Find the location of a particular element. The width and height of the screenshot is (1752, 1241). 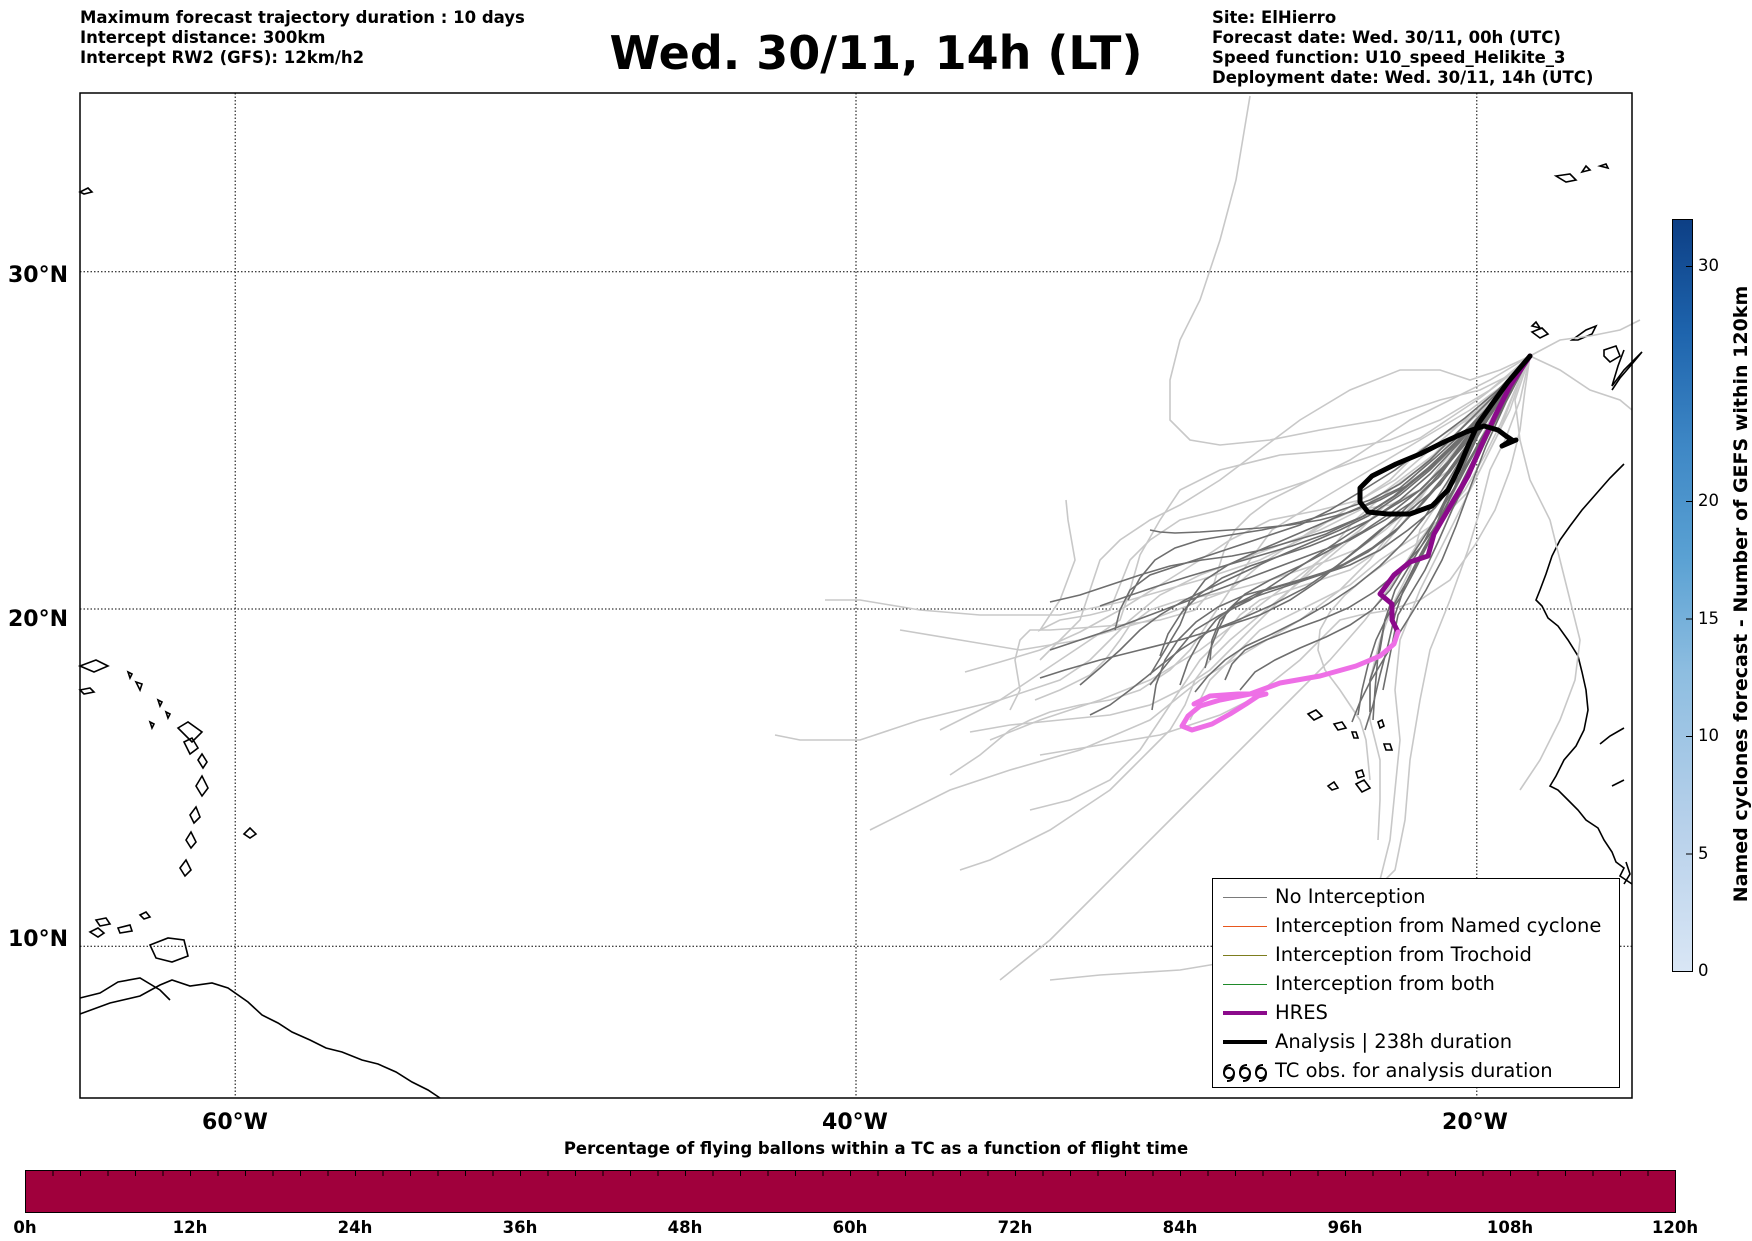

hres-track-early is located at coordinates (1455, 494).